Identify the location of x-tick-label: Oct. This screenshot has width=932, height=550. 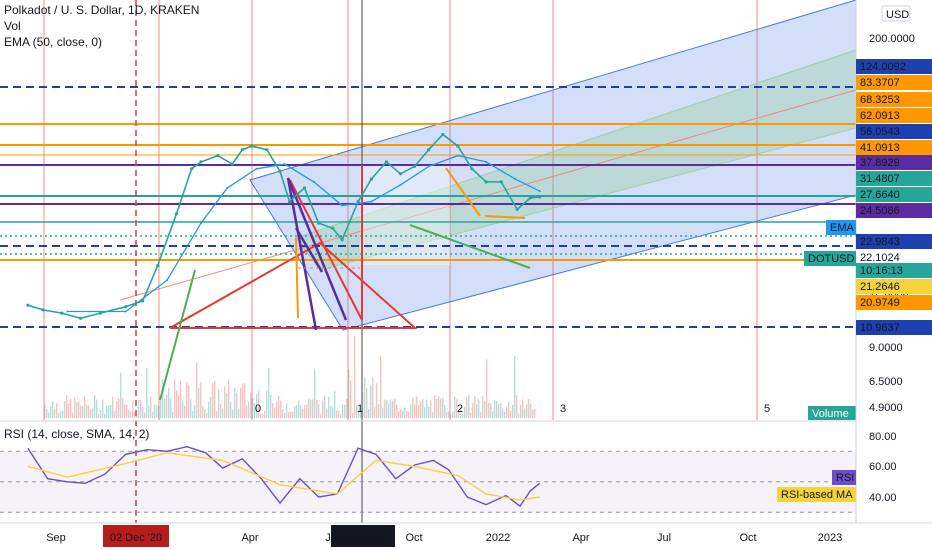
(413, 538).